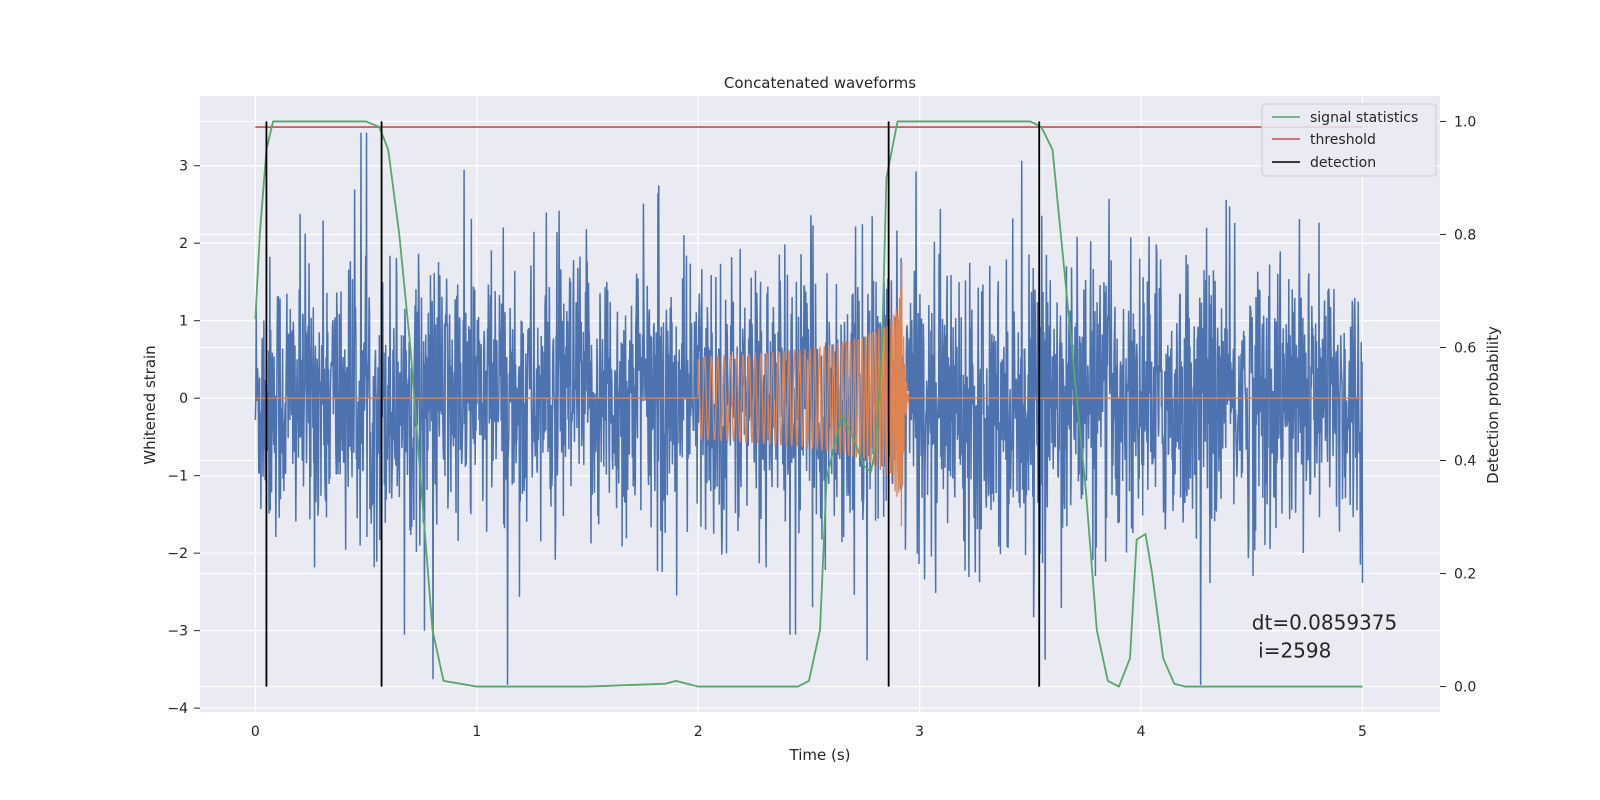  What do you see at coordinates (919, 732) in the screenshot?
I see `x-tick-label: 3` at bounding box center [919, 732].